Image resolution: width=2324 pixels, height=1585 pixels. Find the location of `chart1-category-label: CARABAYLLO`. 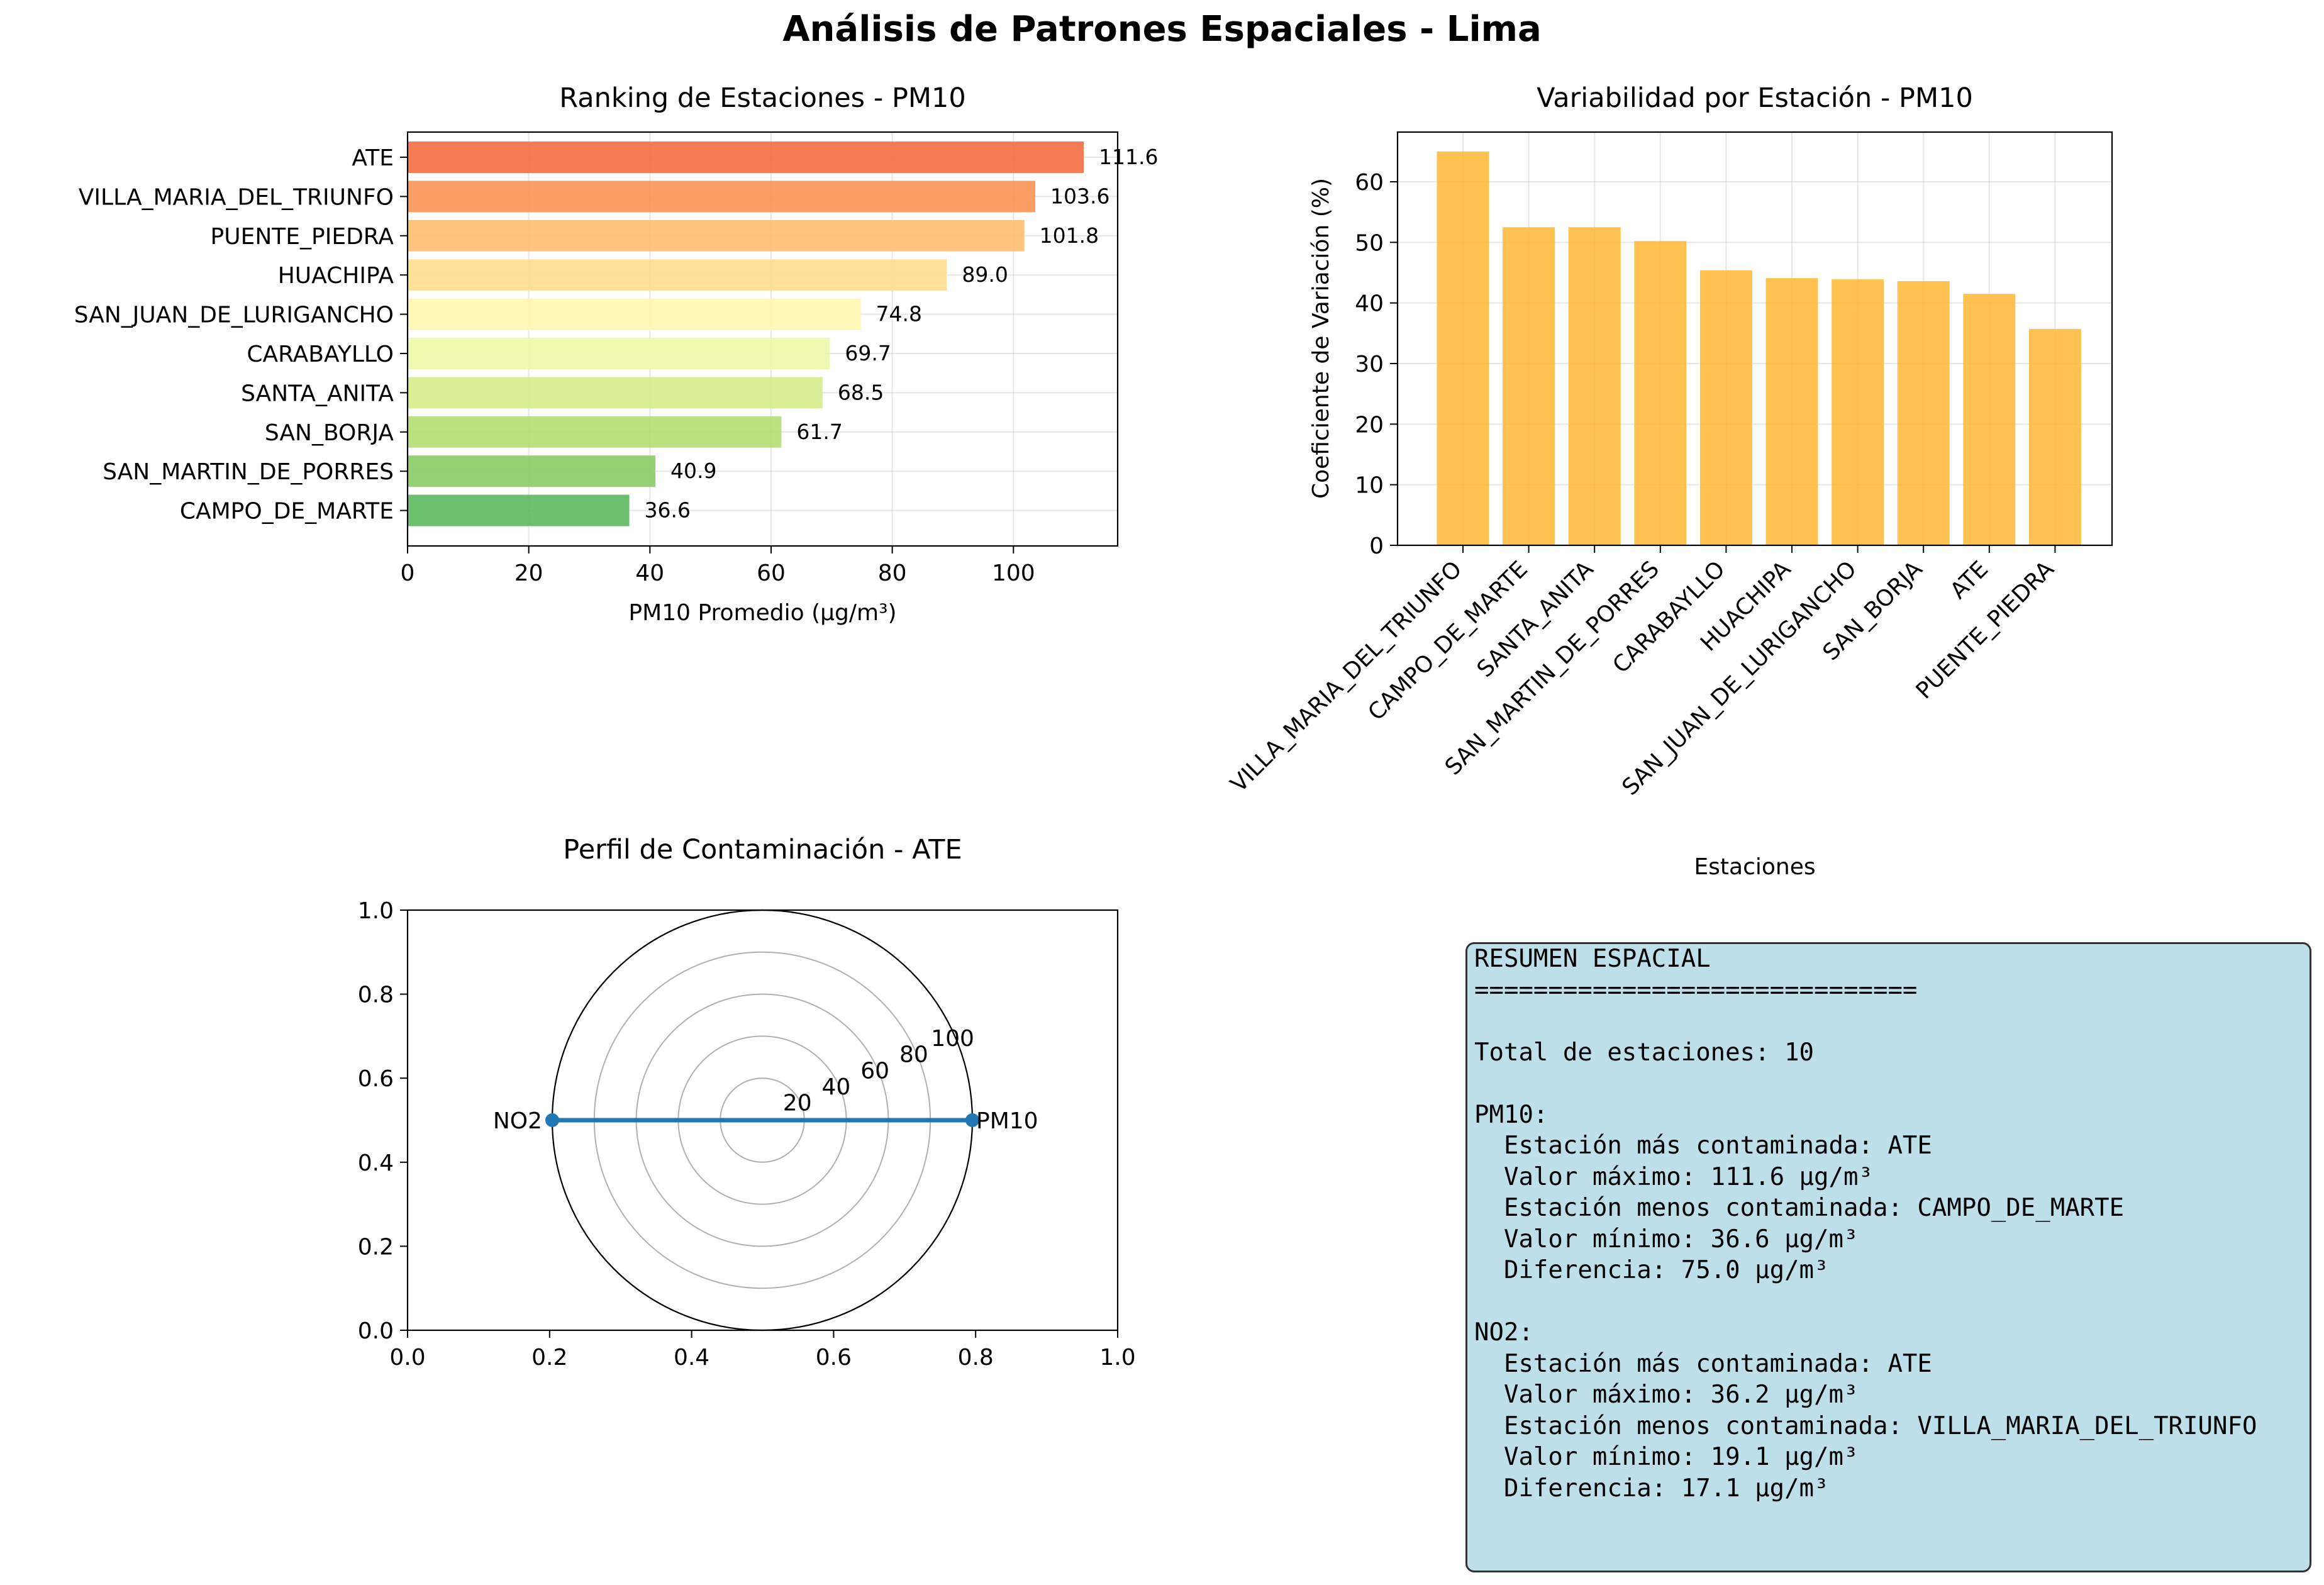

chart1-category-label: CARABAYLLO is located at coordinates (320, 354).